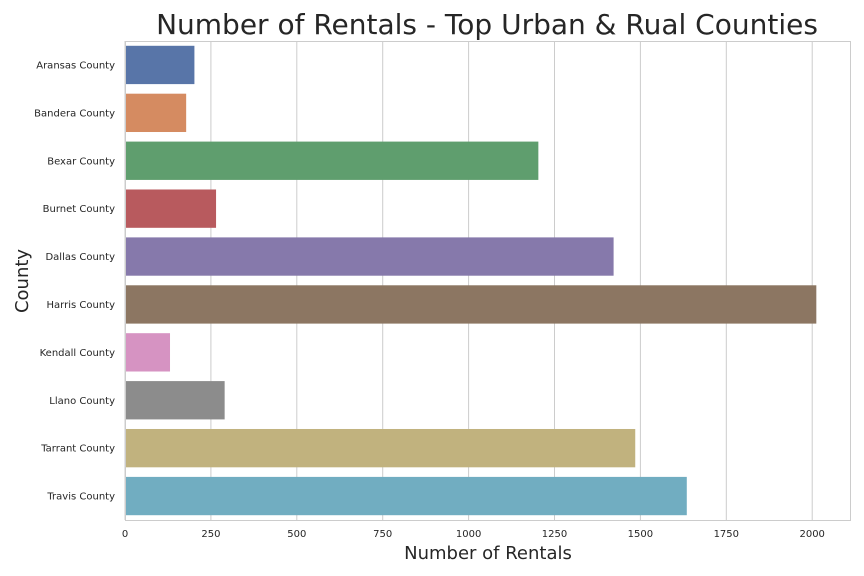  Describe the element at coordinates (488, 553) in the screenshot. I see `x-axis-label: Number of Rentals` at that location.